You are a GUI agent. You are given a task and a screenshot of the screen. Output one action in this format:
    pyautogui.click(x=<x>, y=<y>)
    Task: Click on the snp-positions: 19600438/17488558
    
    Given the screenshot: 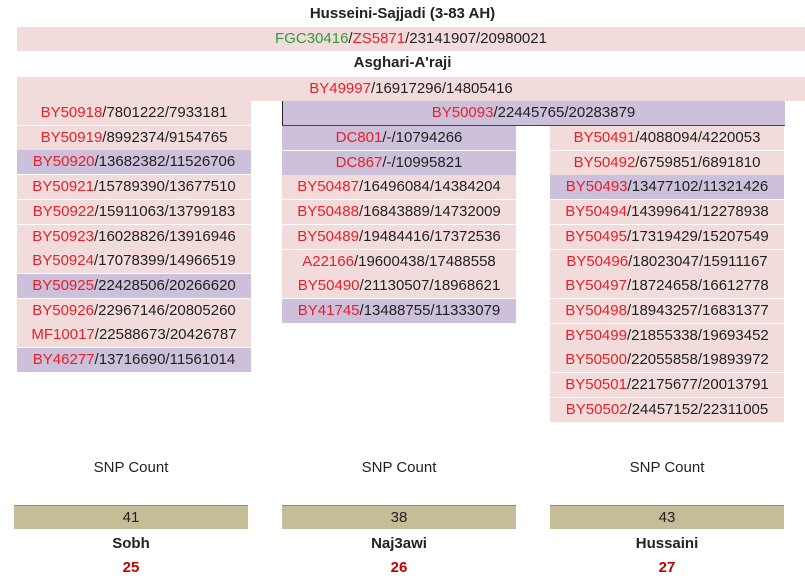 What is the action you would take?
    pyautogui.click(x=427, y=261)
    